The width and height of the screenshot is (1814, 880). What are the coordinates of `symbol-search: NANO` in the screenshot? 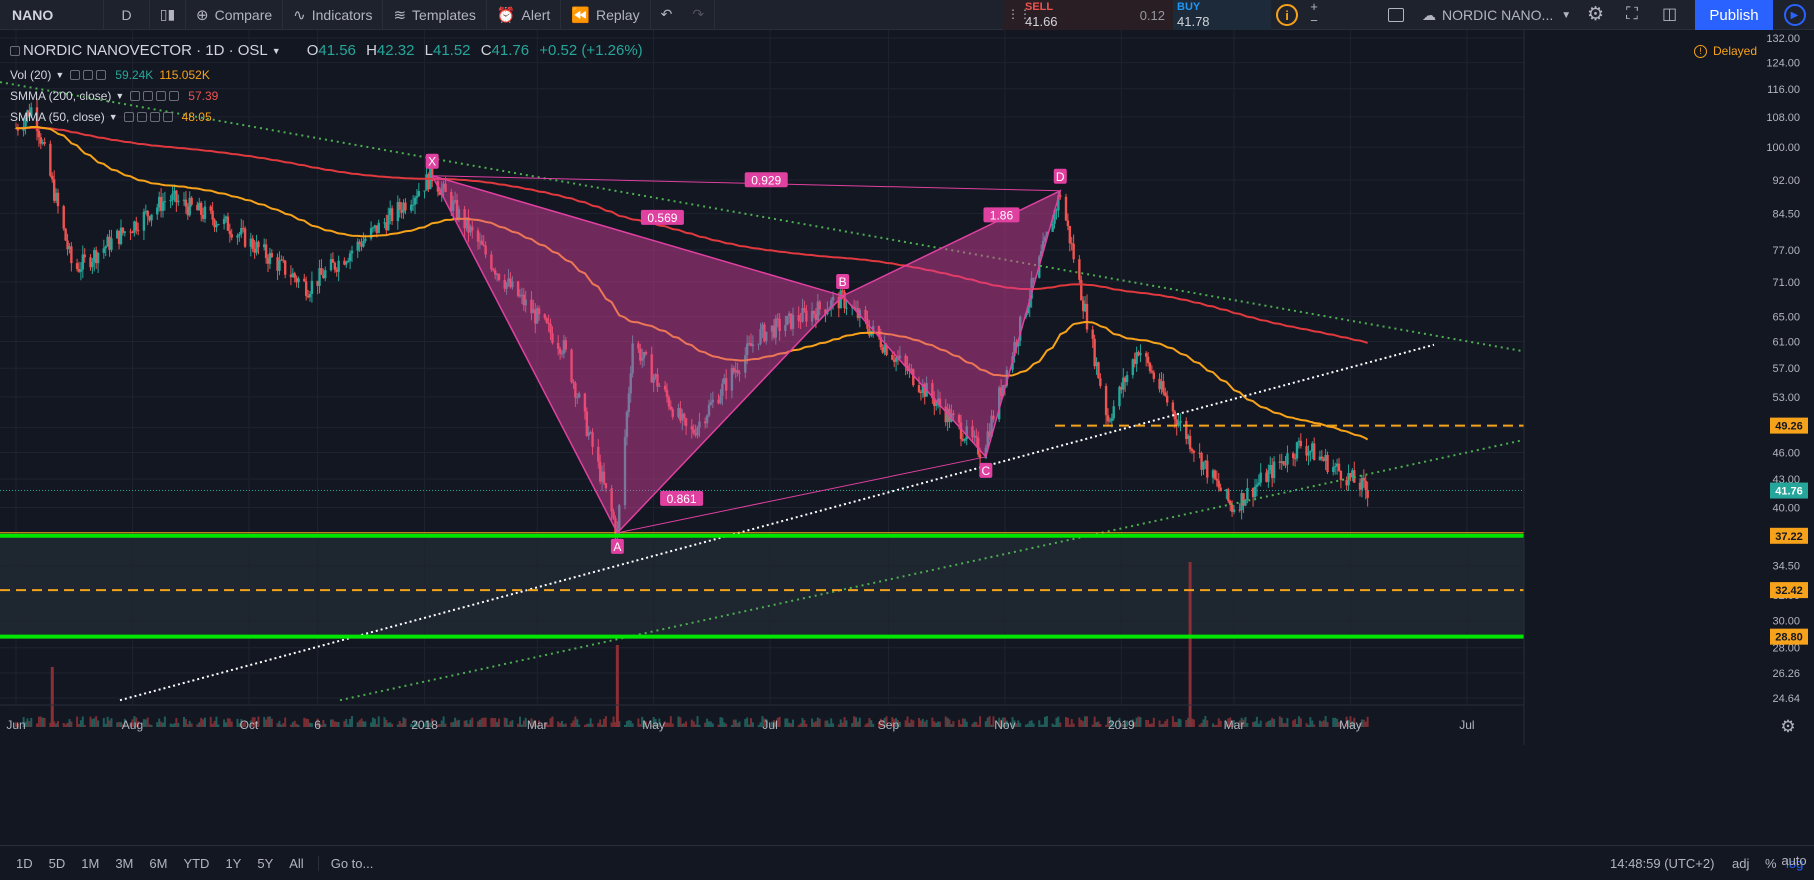 It's located at (52, 15).